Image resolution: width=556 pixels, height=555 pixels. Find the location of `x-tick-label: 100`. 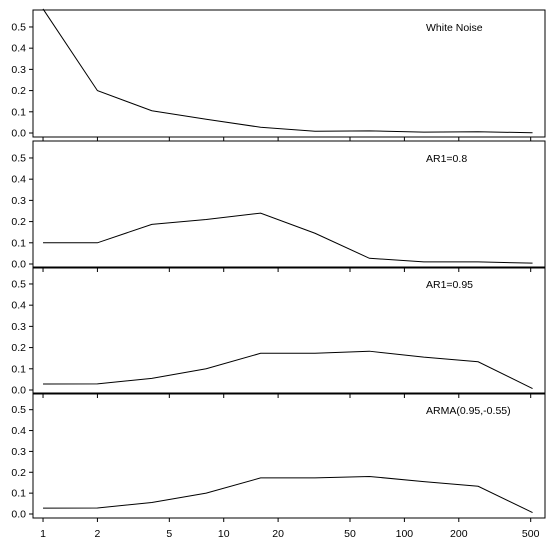

x-tick-label: 100 is located at coordinates (405, 534).